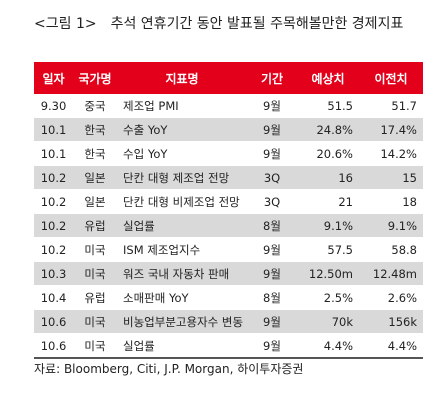 Image resolution: width=439 pixels, height=420 pixels. What do you see at coordinates (391, 297) in the screenshot?
I see `cell-previous: 2.6%` at bounding box center [391, 297].